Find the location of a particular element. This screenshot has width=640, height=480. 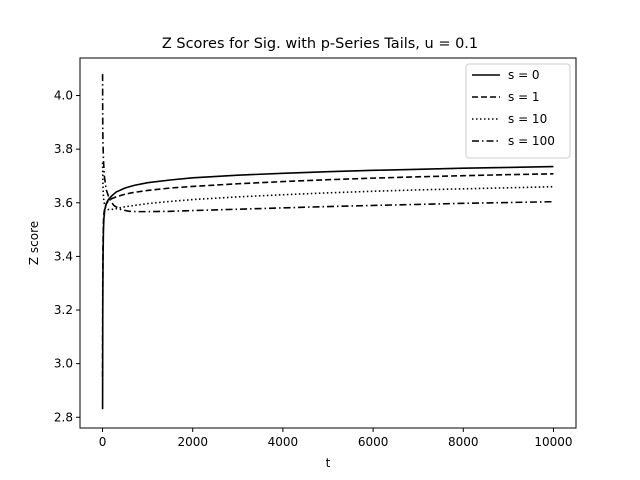

legend-label-1: s = 1 is located at coordinates (524, 97).